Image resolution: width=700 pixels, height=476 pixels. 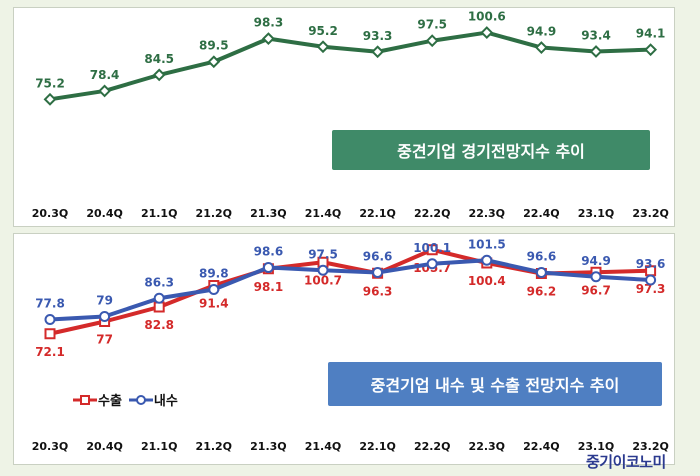 I want to click on bottom-chart-x-tick-label: 21.4Q, so click(x=323, y=446).